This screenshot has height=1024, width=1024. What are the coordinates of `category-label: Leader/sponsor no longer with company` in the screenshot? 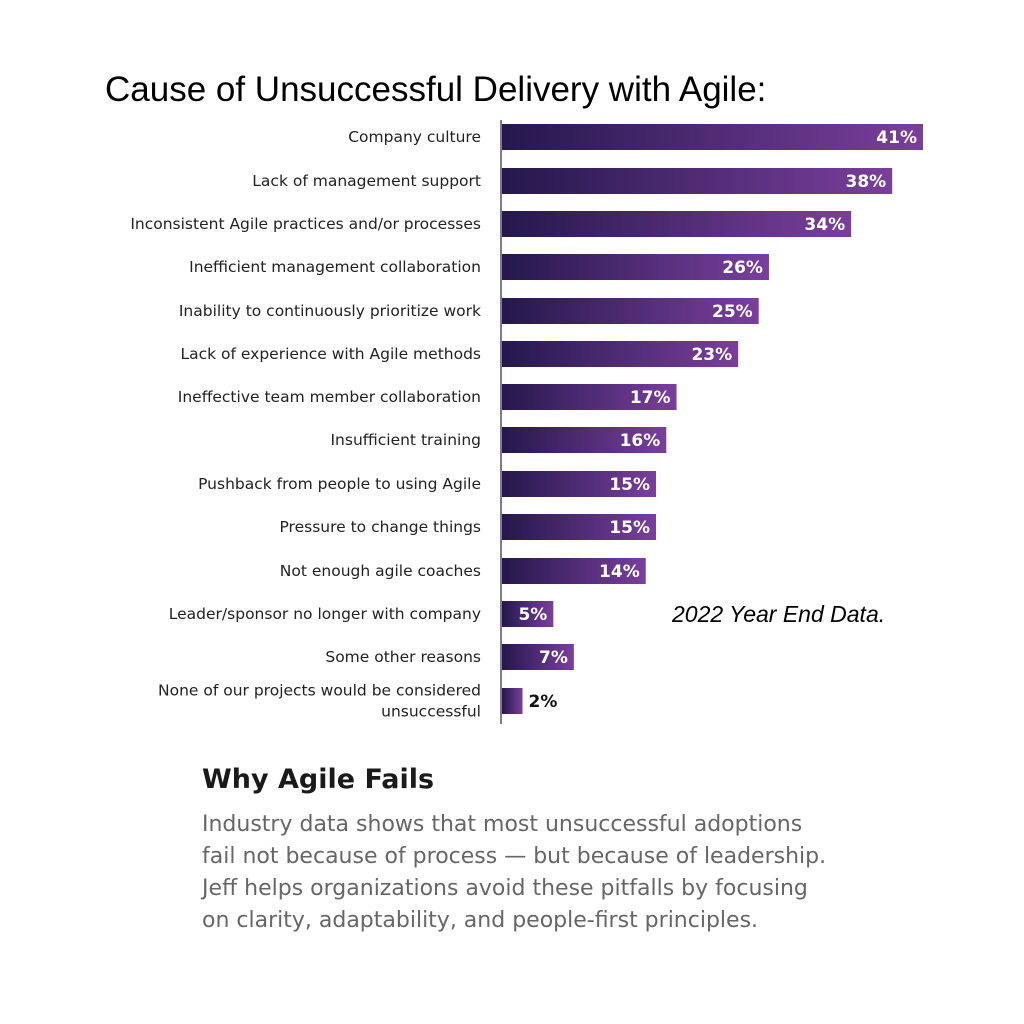 It's located at (325, 614).